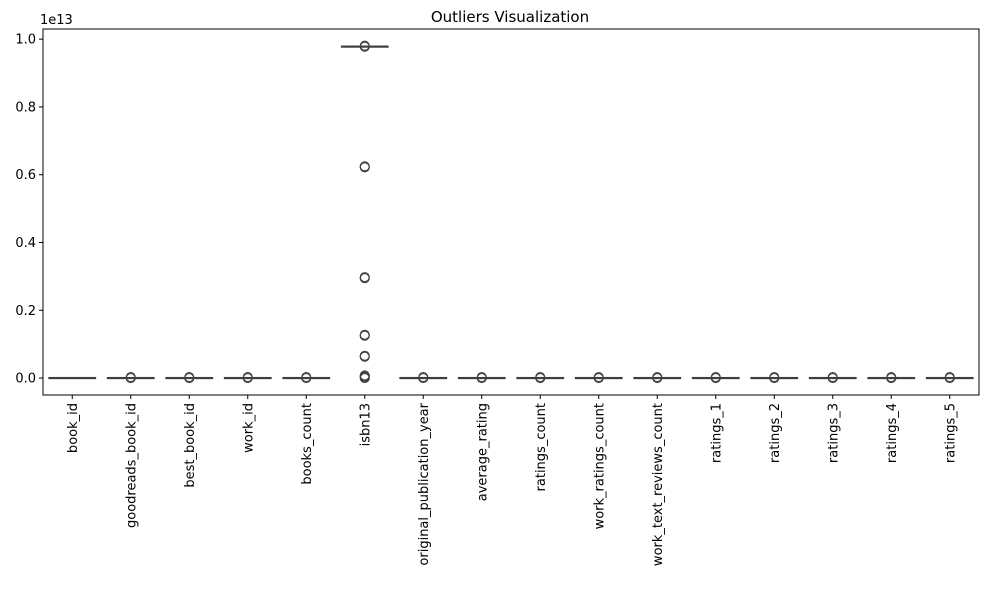  I want to click on outlier-point-original_publication_year, so click(423, 377).